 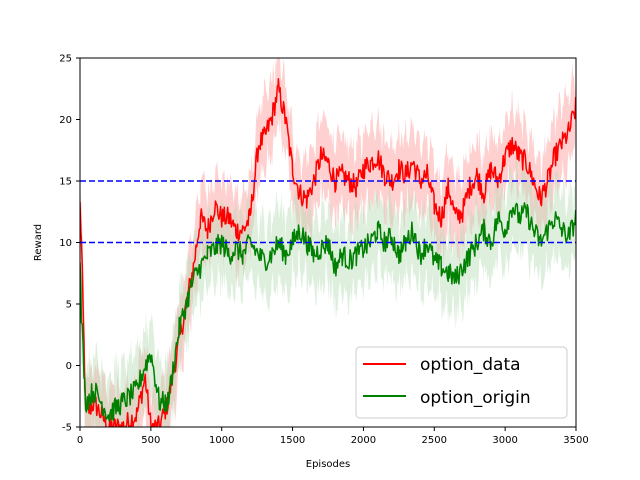 I want to click on legend-box, so click(x=461, y=382).